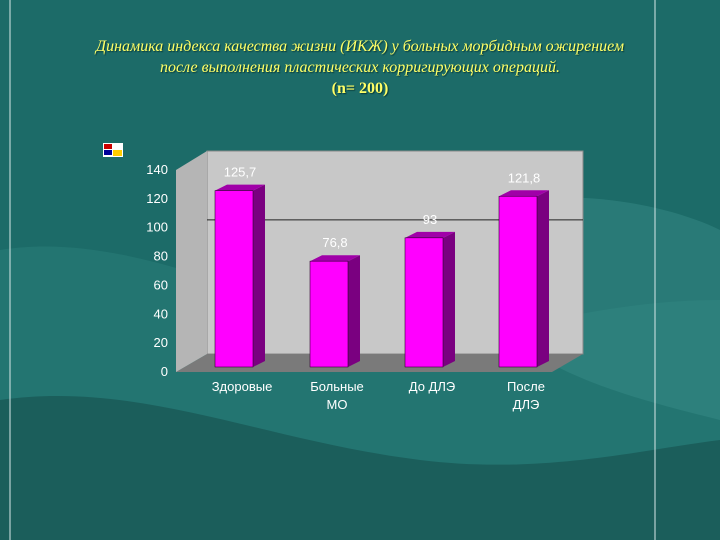 The height and width of the screenshot is (540, 720). Describe the element at coordinates (240, 172) in the screenshot. I see `bar-value-label: 125,7` at that location.